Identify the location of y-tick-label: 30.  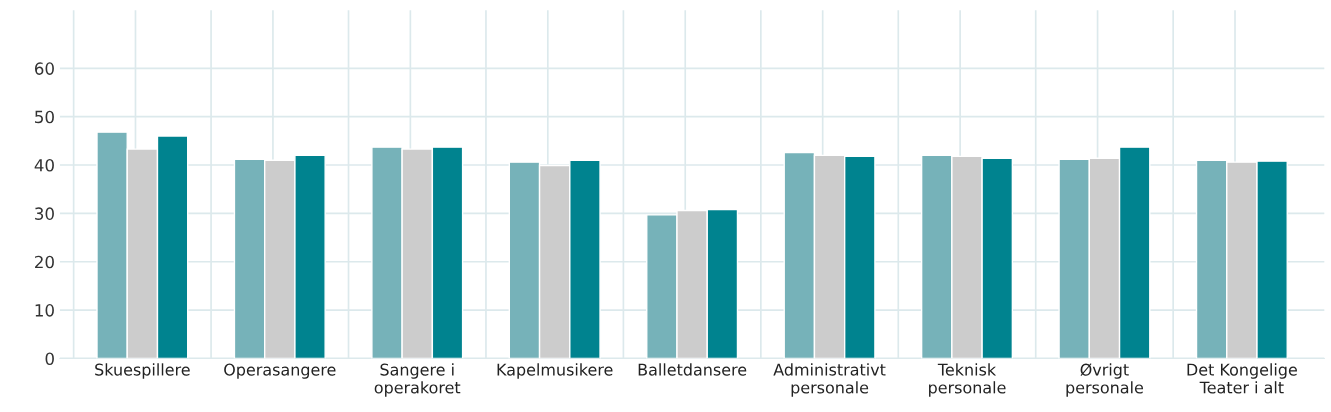
(44, 213).